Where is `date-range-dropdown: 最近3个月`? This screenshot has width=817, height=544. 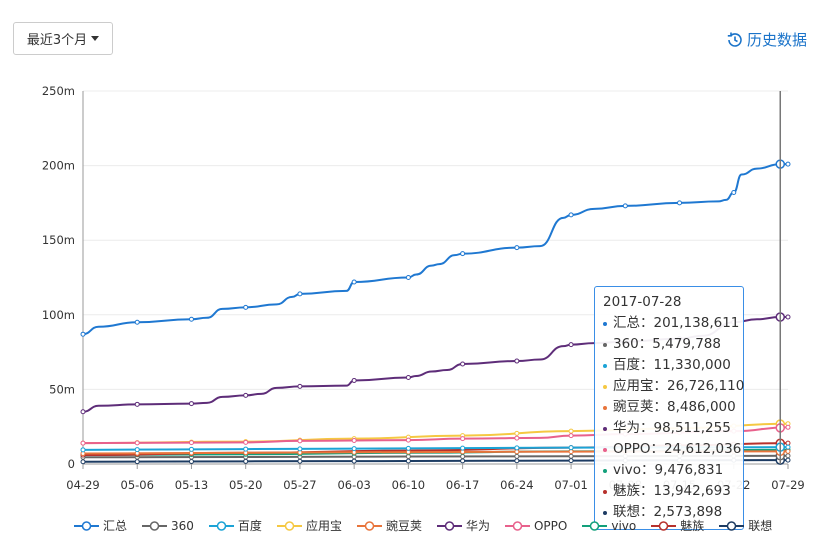
date-range-dropdown: 最近3个月 is located at coordinates (63, 38).